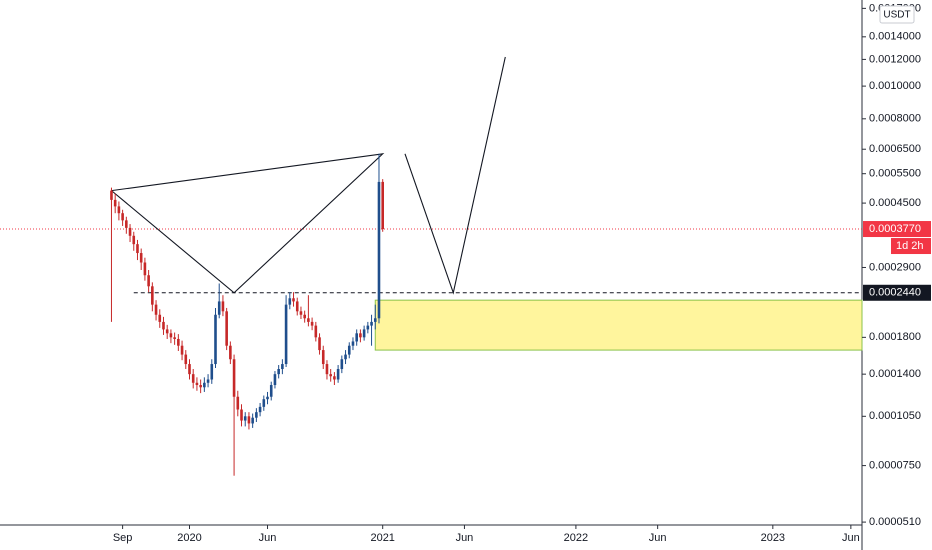  Describe the element at coordinates (895, 86) in the screenshot. I see `y-tick-label: 0.0010000` at that location.